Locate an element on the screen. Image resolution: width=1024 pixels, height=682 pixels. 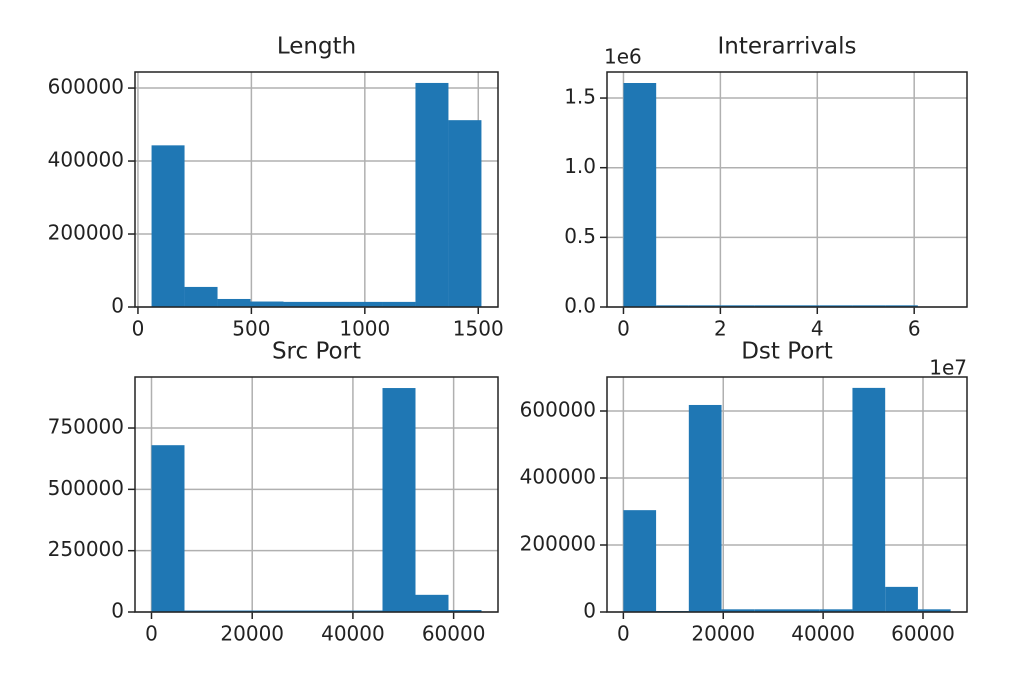
subplot-title: Src Port is located at coordinates (316, 352).